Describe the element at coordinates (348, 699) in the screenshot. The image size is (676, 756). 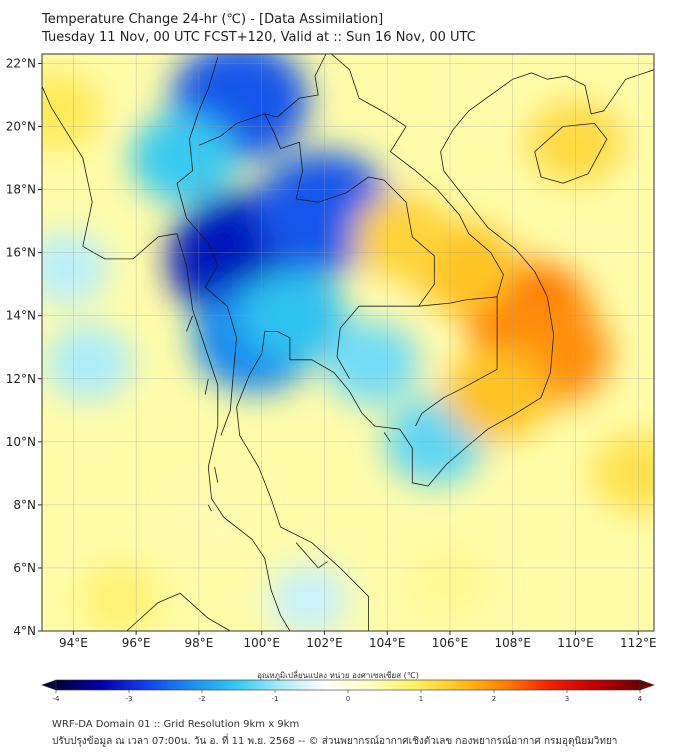
I see `colorbar-tick-label: 0` at that location.